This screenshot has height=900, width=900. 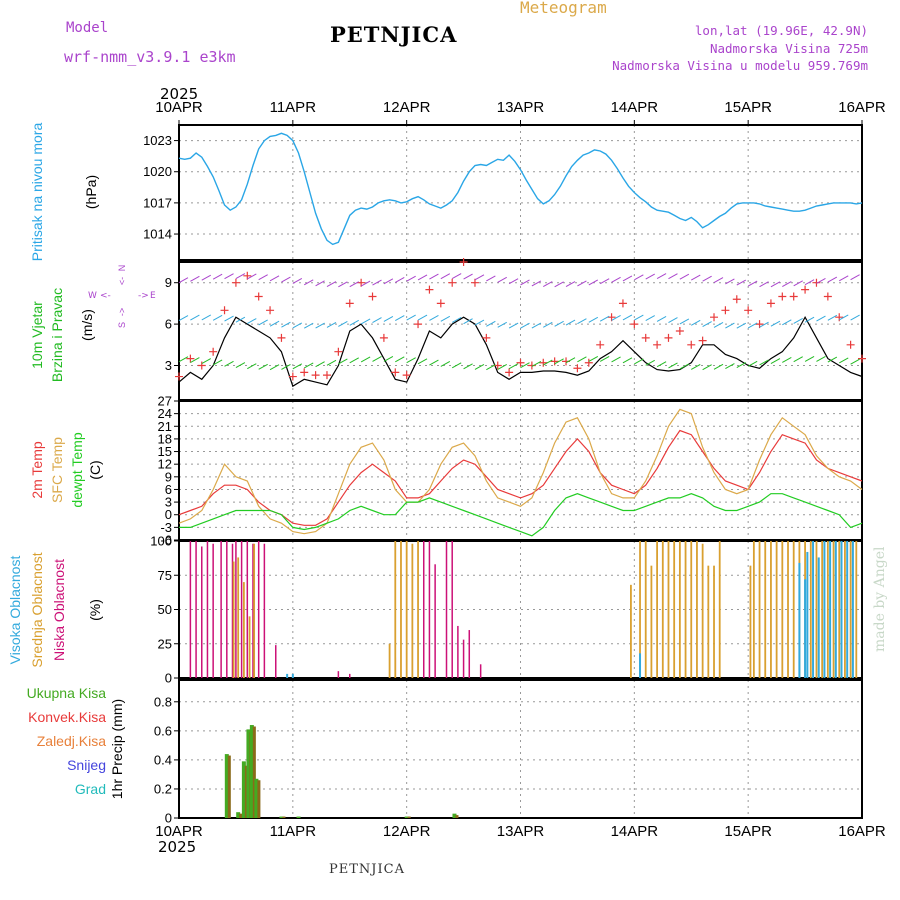 I want to click on y-tick-label: 0, so click(x=168, y=514).